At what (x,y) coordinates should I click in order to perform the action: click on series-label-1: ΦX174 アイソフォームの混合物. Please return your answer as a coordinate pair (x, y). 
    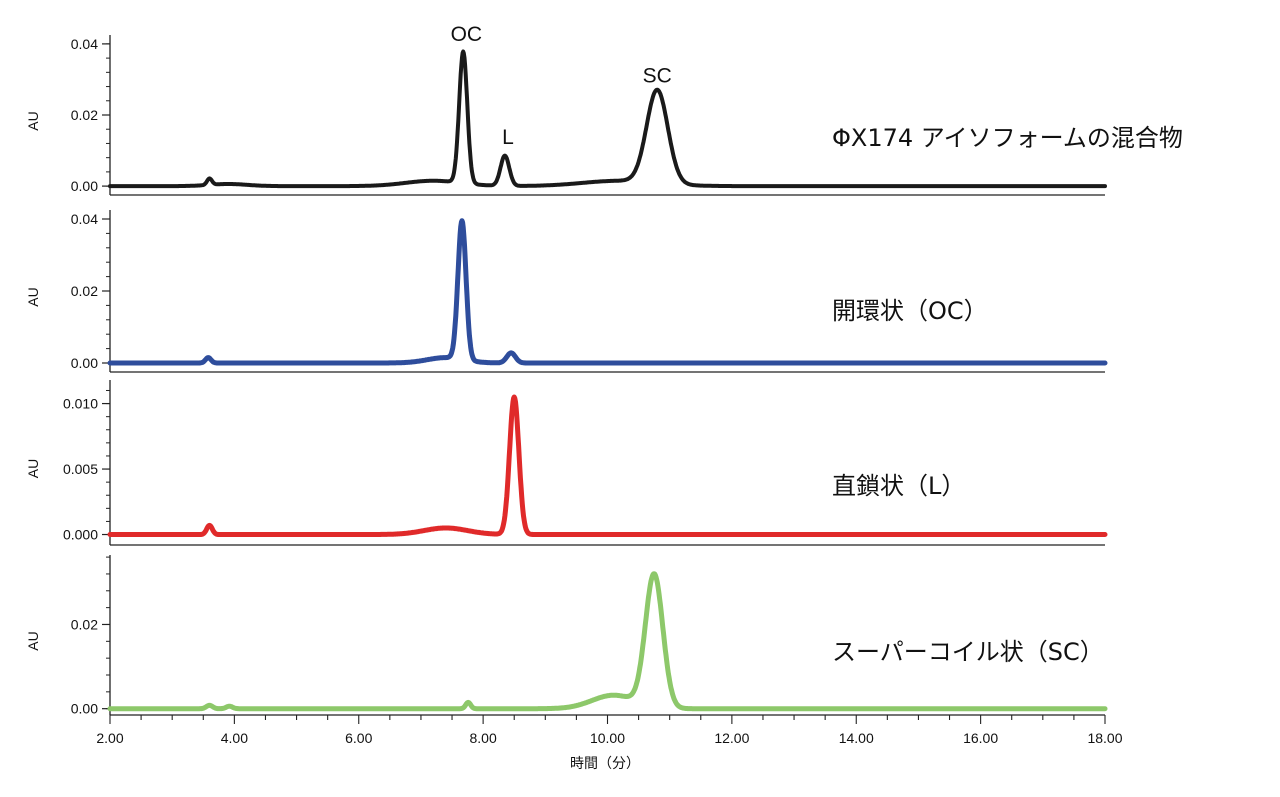
    Looking at the image, I should click on (1007, 138).